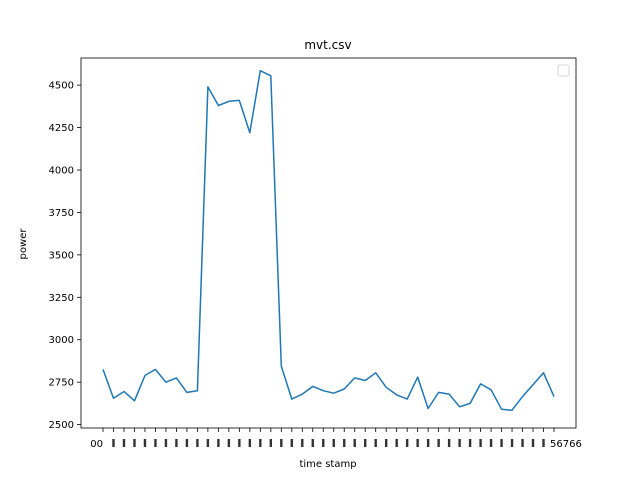 The image size is (640, 480). I want to click on x-axis-label: time stamp, so click(327, 464).